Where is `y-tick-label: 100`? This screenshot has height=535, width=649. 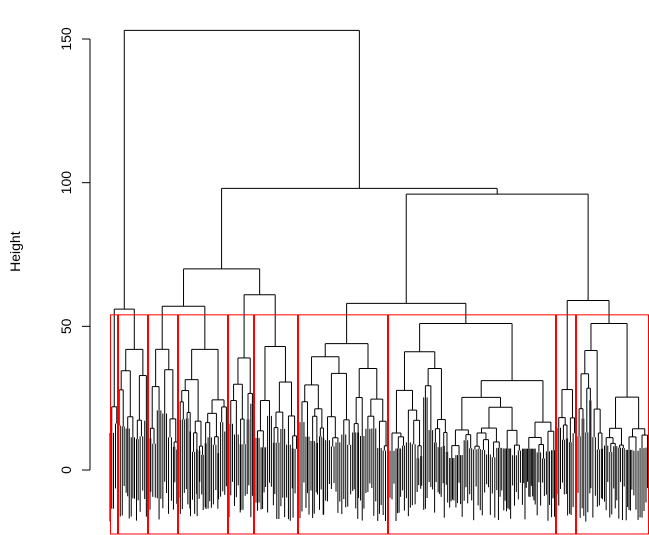 y-tick-label: 100 is located at coordinates (66, 183).